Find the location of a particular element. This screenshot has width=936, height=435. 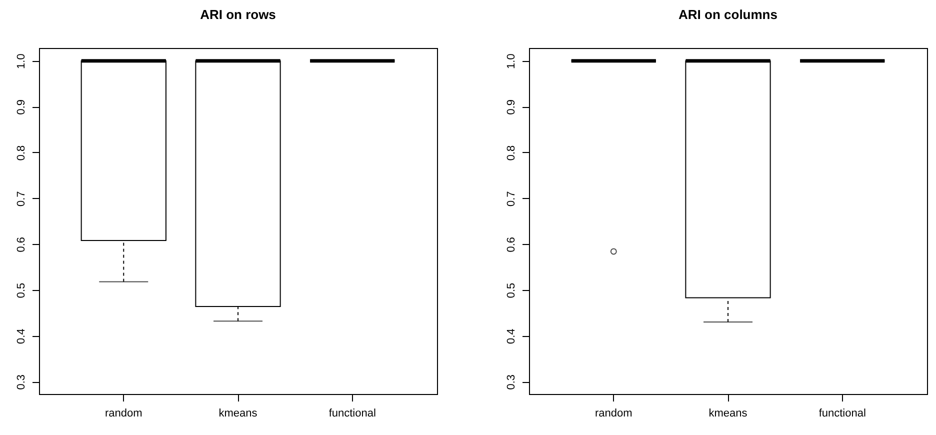

chart-title: ARI on columns is located at coordinates (728, 14).